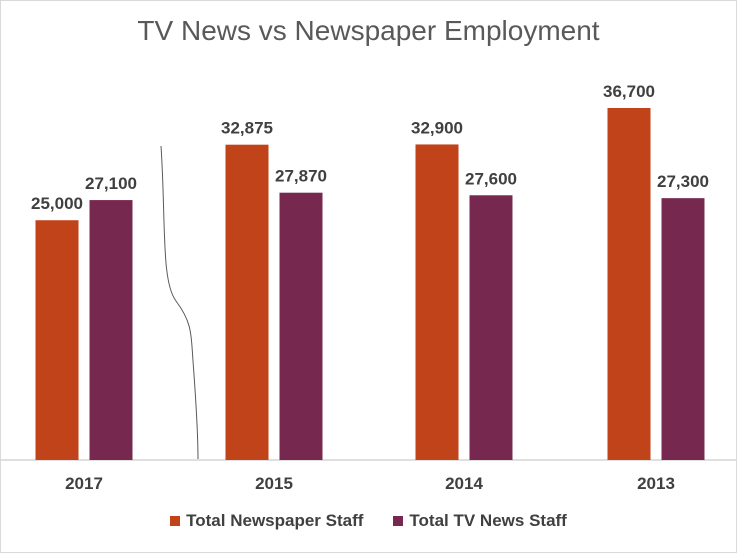  Describe the element at coordinates (656, 483) in the screenshot. I see `x-tick-label-2013: 2013` at that location.